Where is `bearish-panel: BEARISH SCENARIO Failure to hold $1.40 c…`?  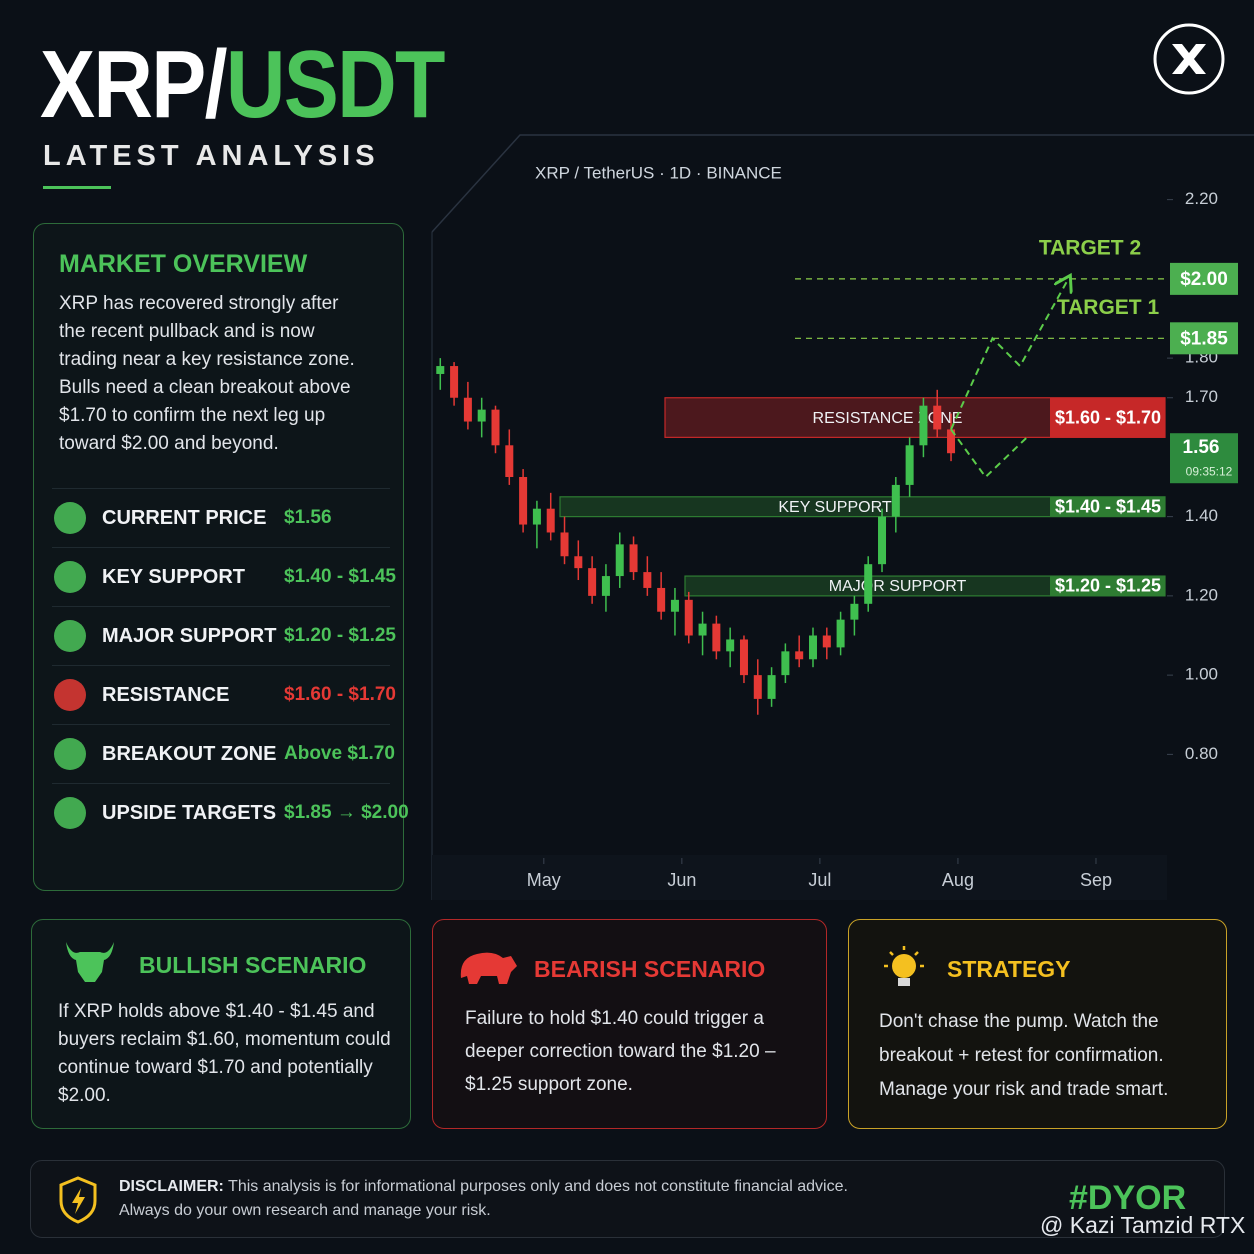 bearish-panel: BEARISH SCENARIO Failure to hold $1.40 c… is located at coordinates (629, 1024).